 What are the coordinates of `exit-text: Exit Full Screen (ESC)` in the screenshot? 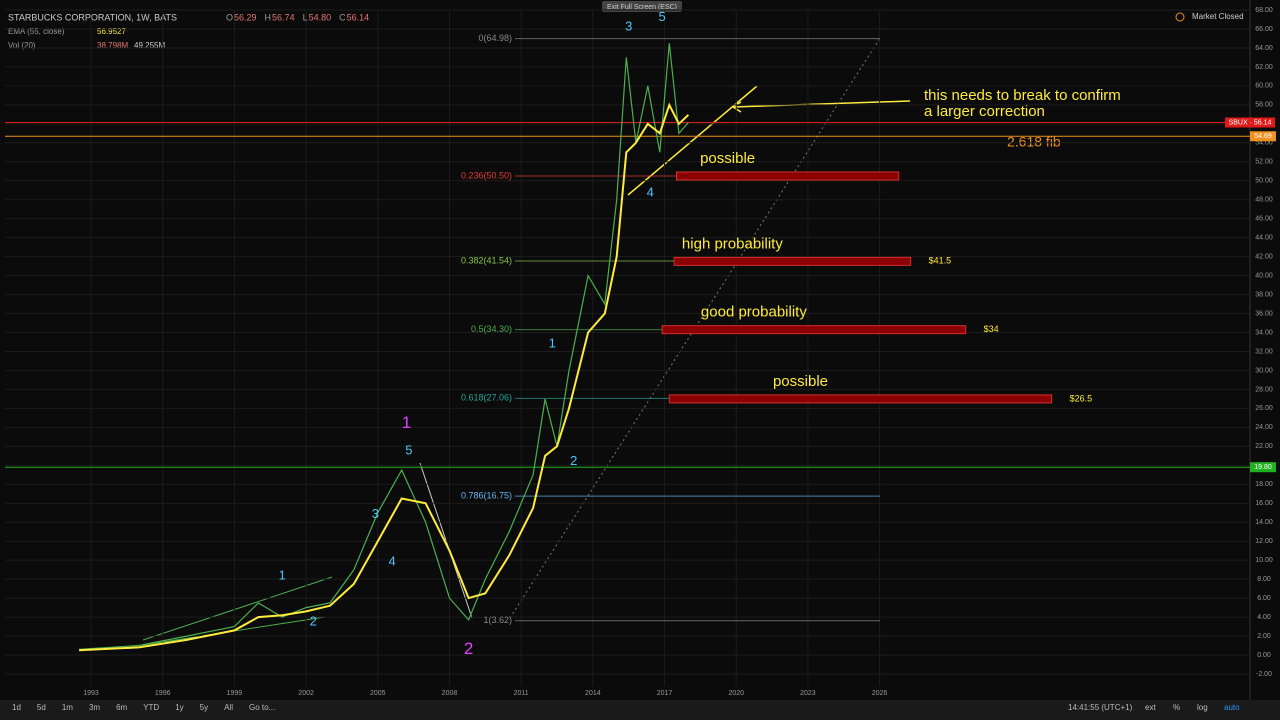 It's located at (642, 7).